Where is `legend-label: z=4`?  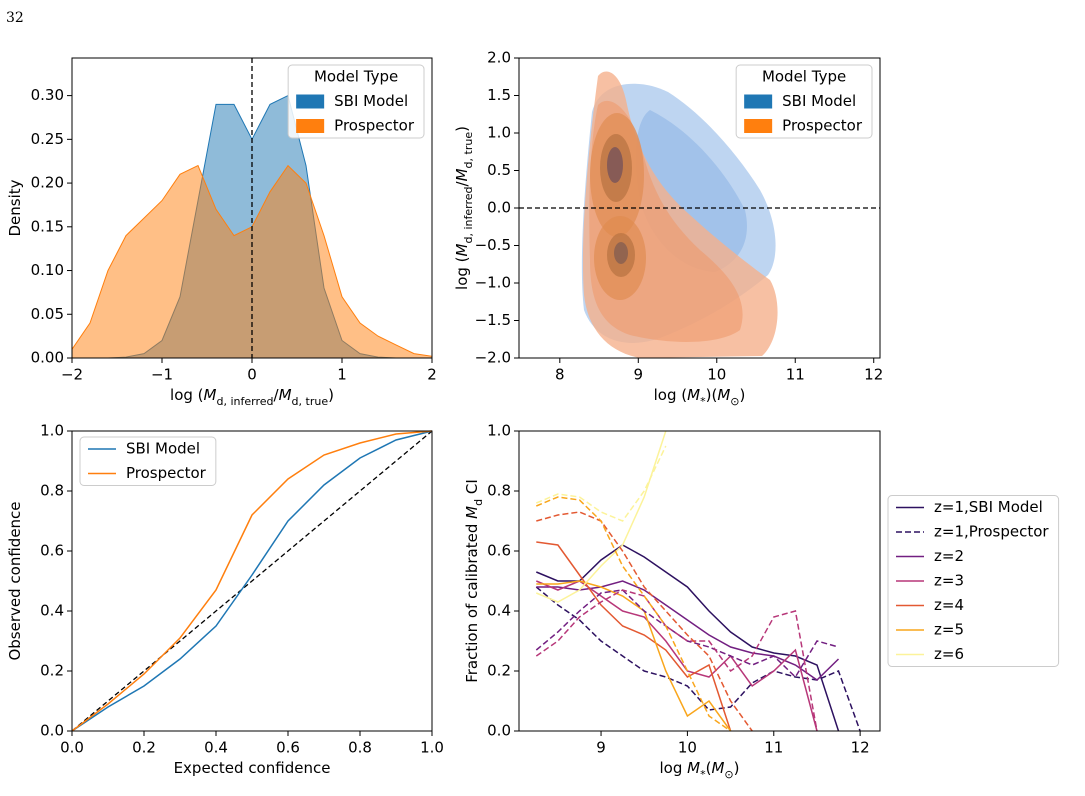
legend-label: z=4 is located at coordinates (949, 605).